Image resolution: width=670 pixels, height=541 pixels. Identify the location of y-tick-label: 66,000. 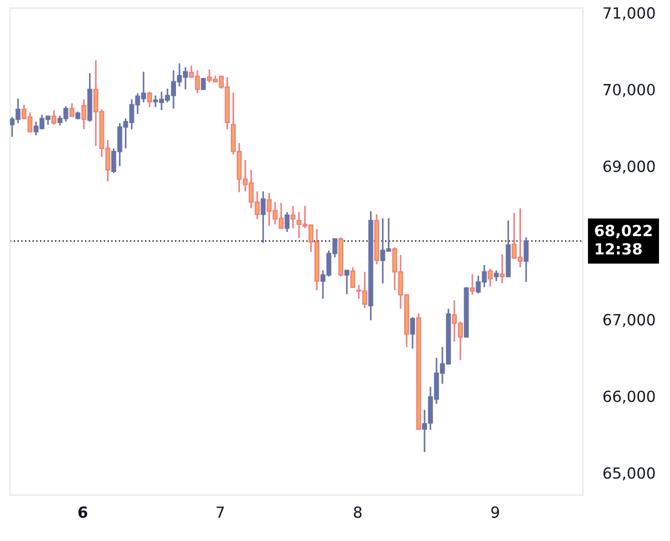
(629, 397).